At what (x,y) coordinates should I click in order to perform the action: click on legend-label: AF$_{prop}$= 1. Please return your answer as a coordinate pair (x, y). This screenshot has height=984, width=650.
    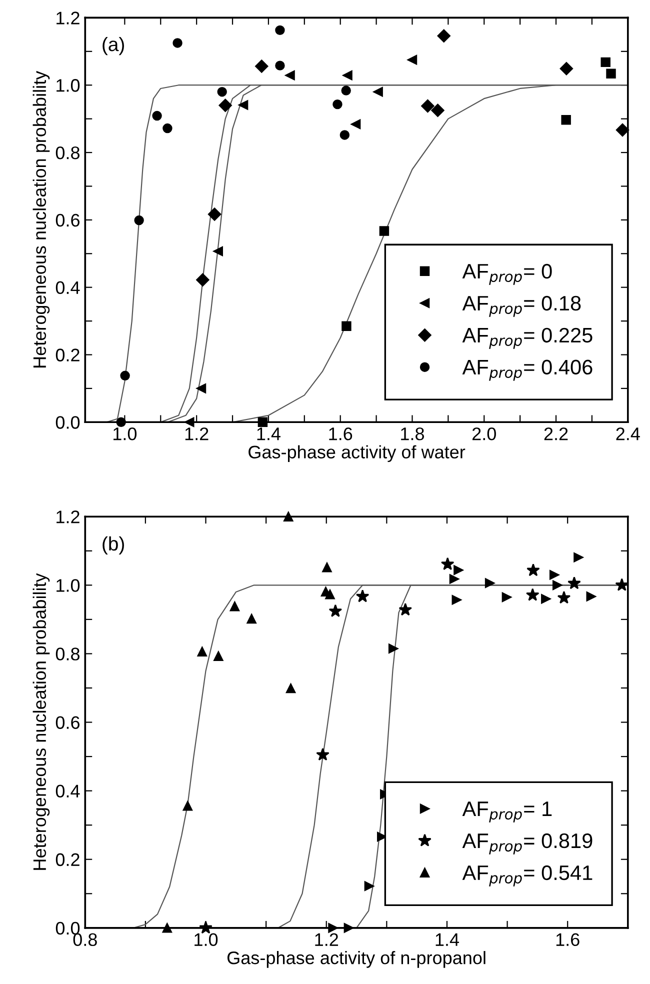
    Looking at the image, I should click on (507, 812).